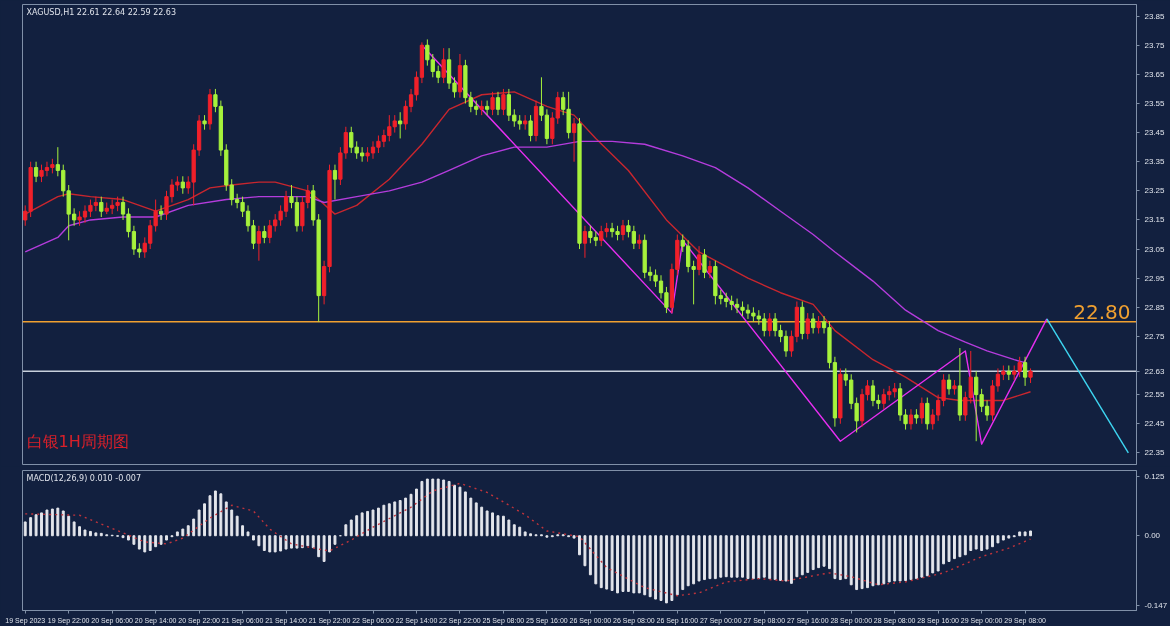 Image resolution: width=1170 pixels, height=626 pixels. I want to click on chart-title: MACD(12,26,9) 0.010 -0.007, so click(84, 478).